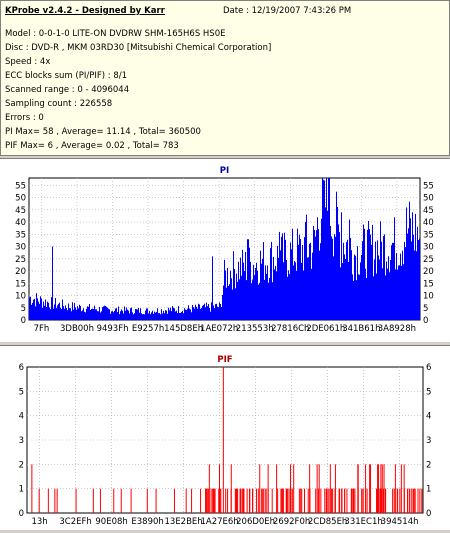  What do you see at coordinates (224, 360) in the screenshot?
I see `chart-title: PIF` at bounding box center [224, 360].